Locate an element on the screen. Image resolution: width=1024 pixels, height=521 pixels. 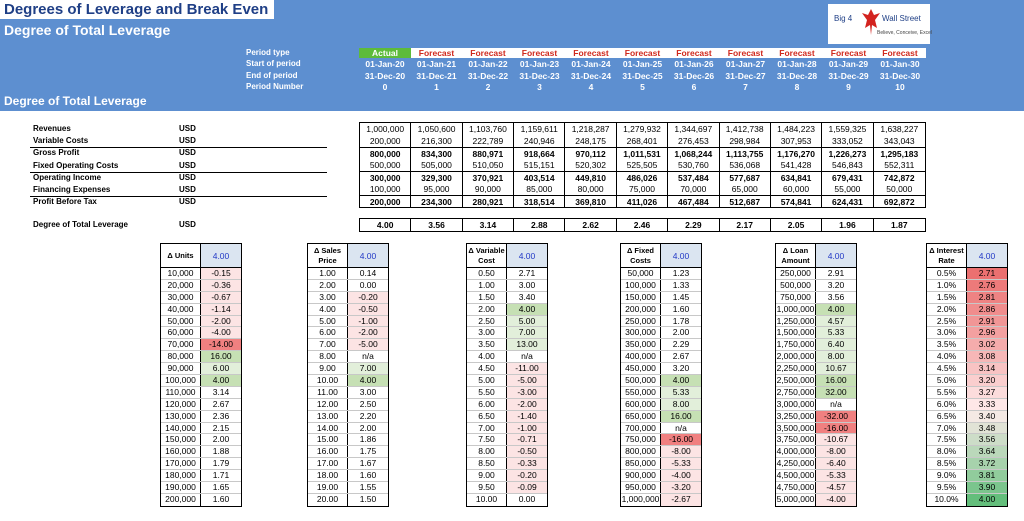
sensitivity-input: 550,000 is located at coordinates (641, 392).